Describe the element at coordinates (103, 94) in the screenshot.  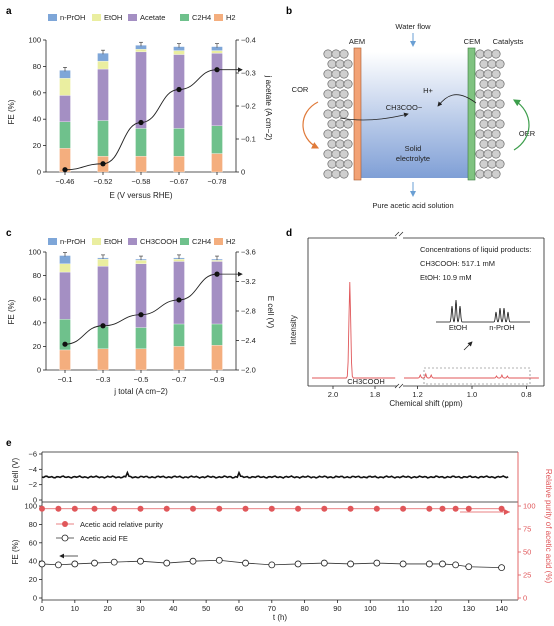
I see `bar-a-1-Acetate` at that location.